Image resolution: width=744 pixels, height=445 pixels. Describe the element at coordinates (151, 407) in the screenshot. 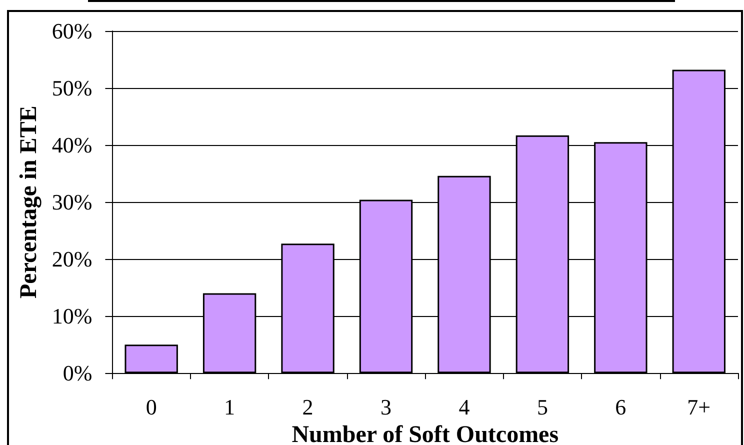

I see `x-tick-label: 0` at that location.